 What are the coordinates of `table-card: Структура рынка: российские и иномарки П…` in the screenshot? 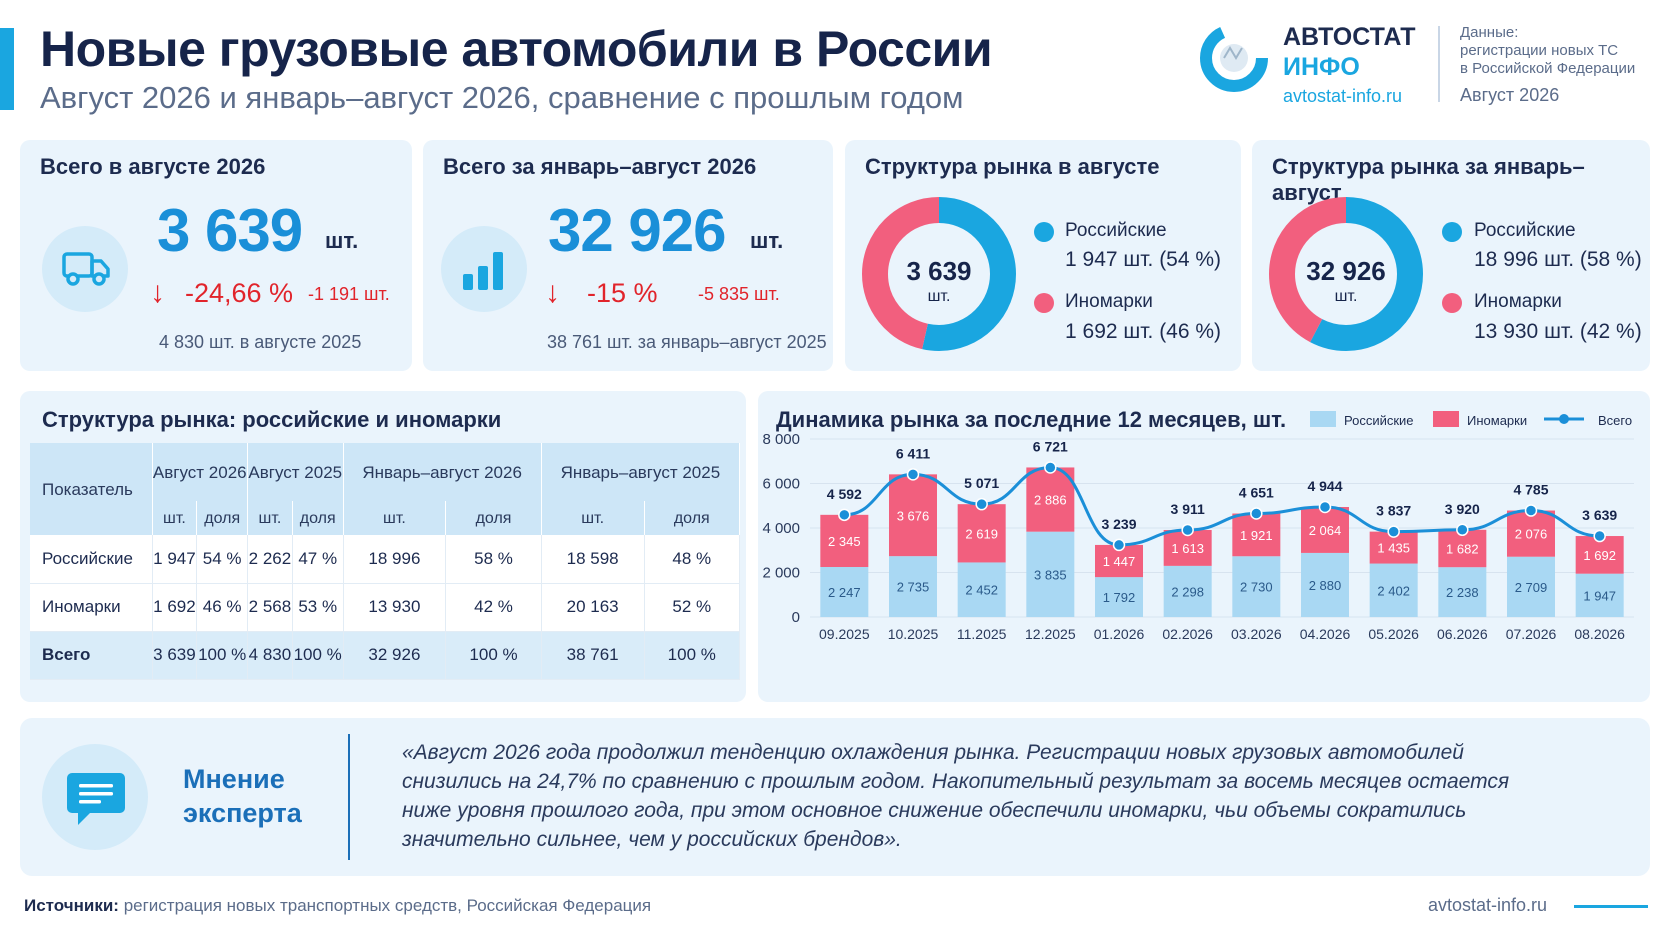 It's located at (383, 546).